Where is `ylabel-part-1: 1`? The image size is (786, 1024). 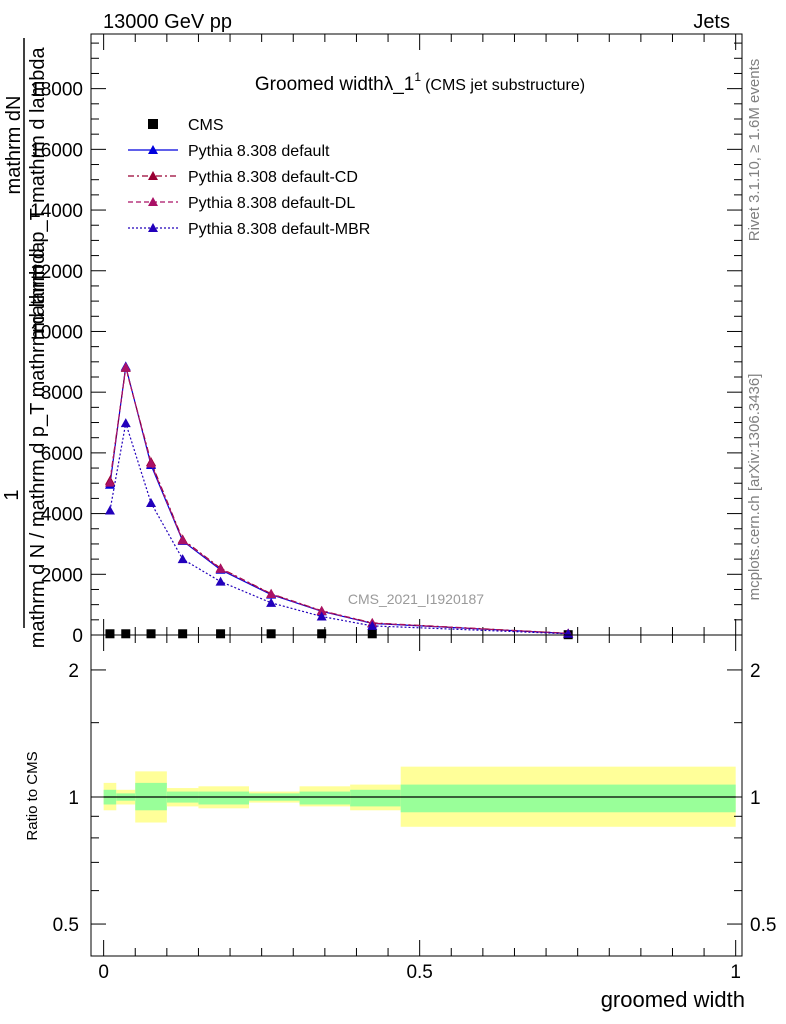
ylabel-part-1: 1 is located at coordinates (12, 494).